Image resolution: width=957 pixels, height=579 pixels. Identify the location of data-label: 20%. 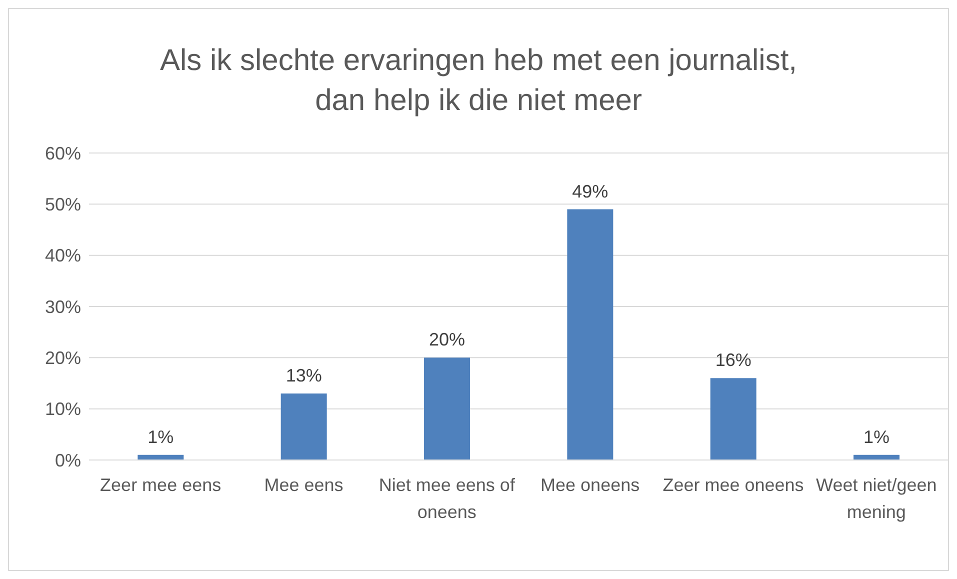
(447, 340).